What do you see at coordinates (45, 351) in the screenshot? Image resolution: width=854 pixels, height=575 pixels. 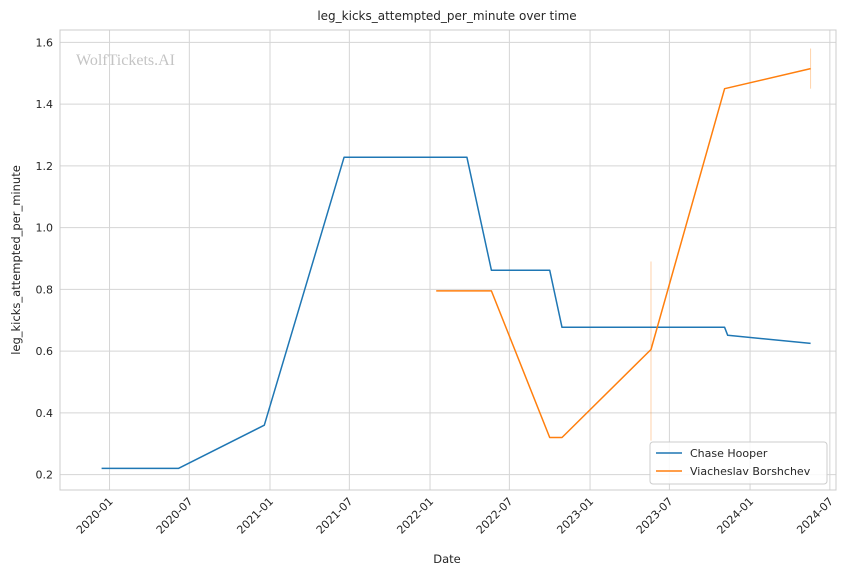 I see `y-tick-label: 0.6` at bounding box center [45, 351].